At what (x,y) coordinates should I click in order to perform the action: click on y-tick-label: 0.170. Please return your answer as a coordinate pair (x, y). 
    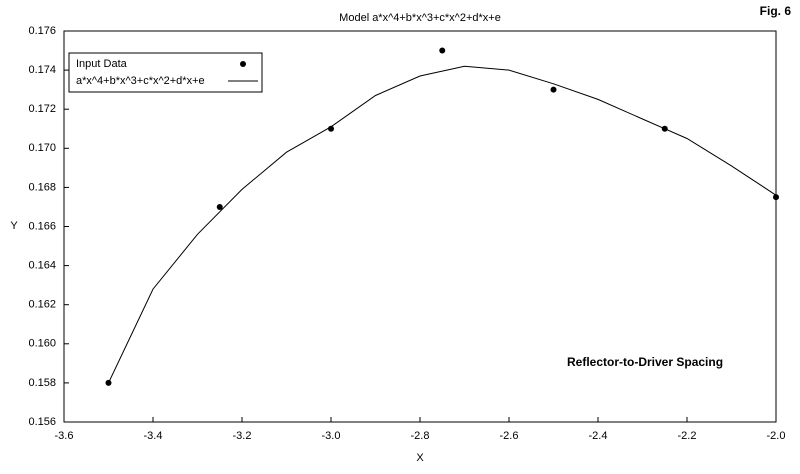
    Looking at the image, I should click on (42, 148).